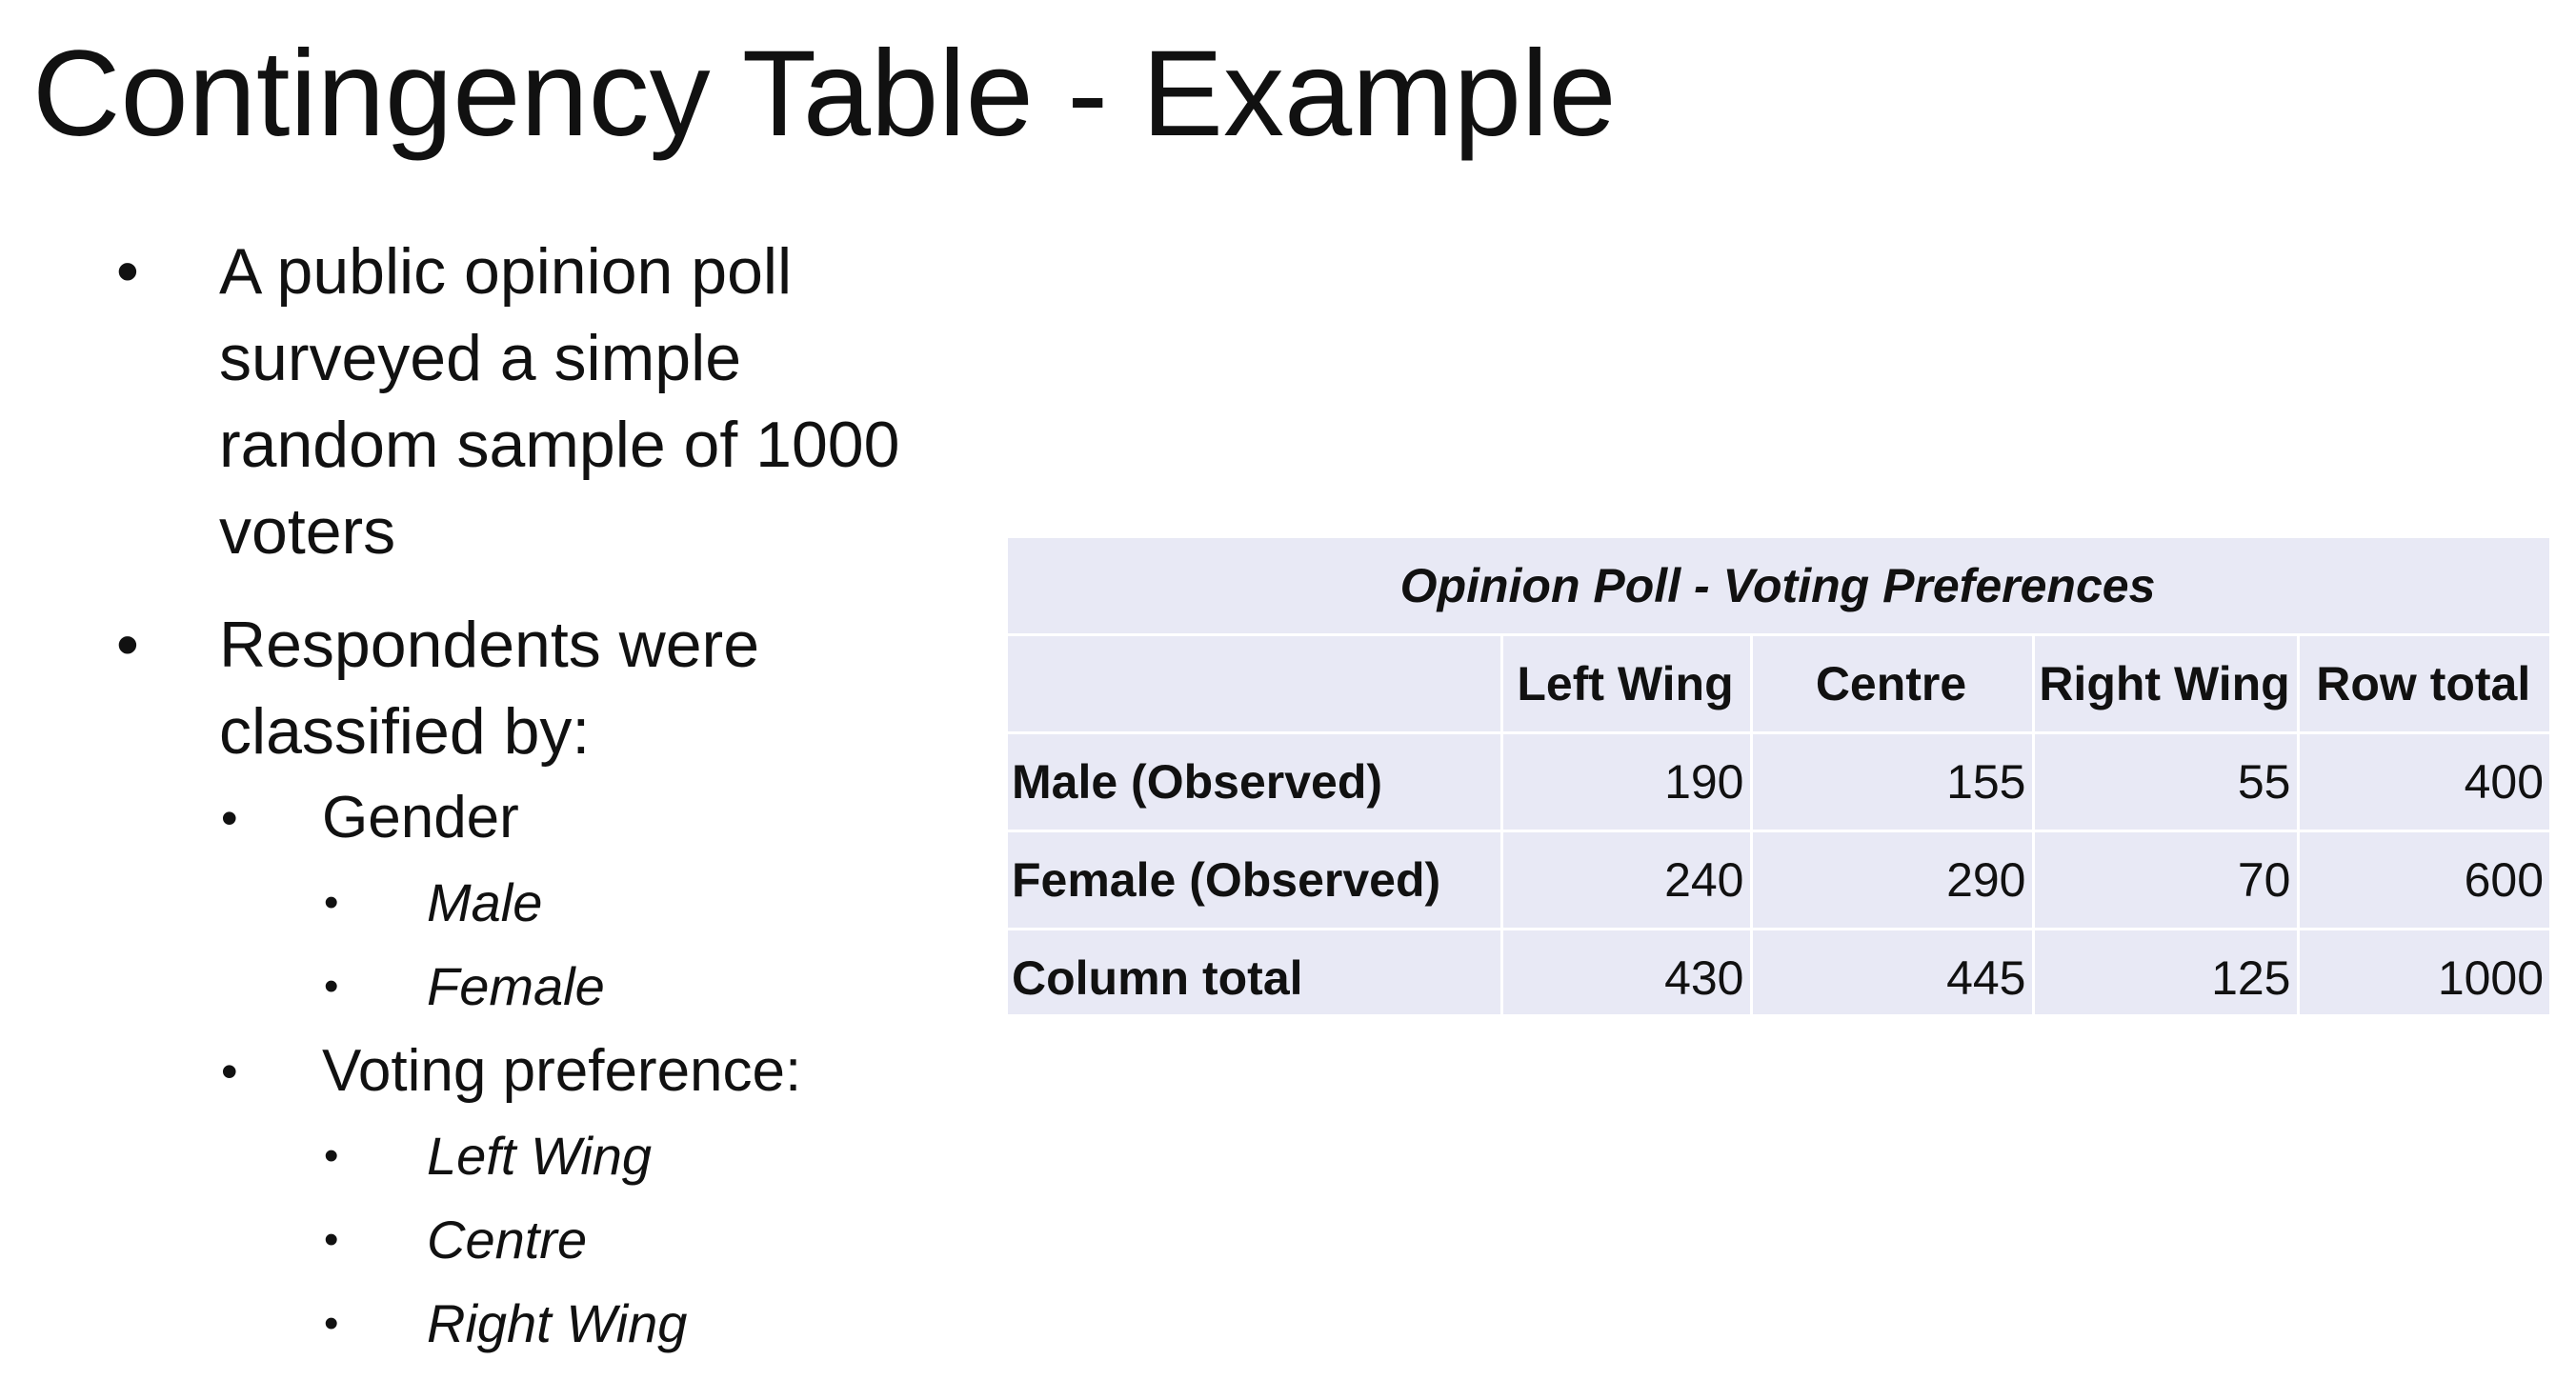  What do you see at coordinates (2164, 977) in the screenshot?
I see `table-cell: 125` at bounding box center [2164, 977].